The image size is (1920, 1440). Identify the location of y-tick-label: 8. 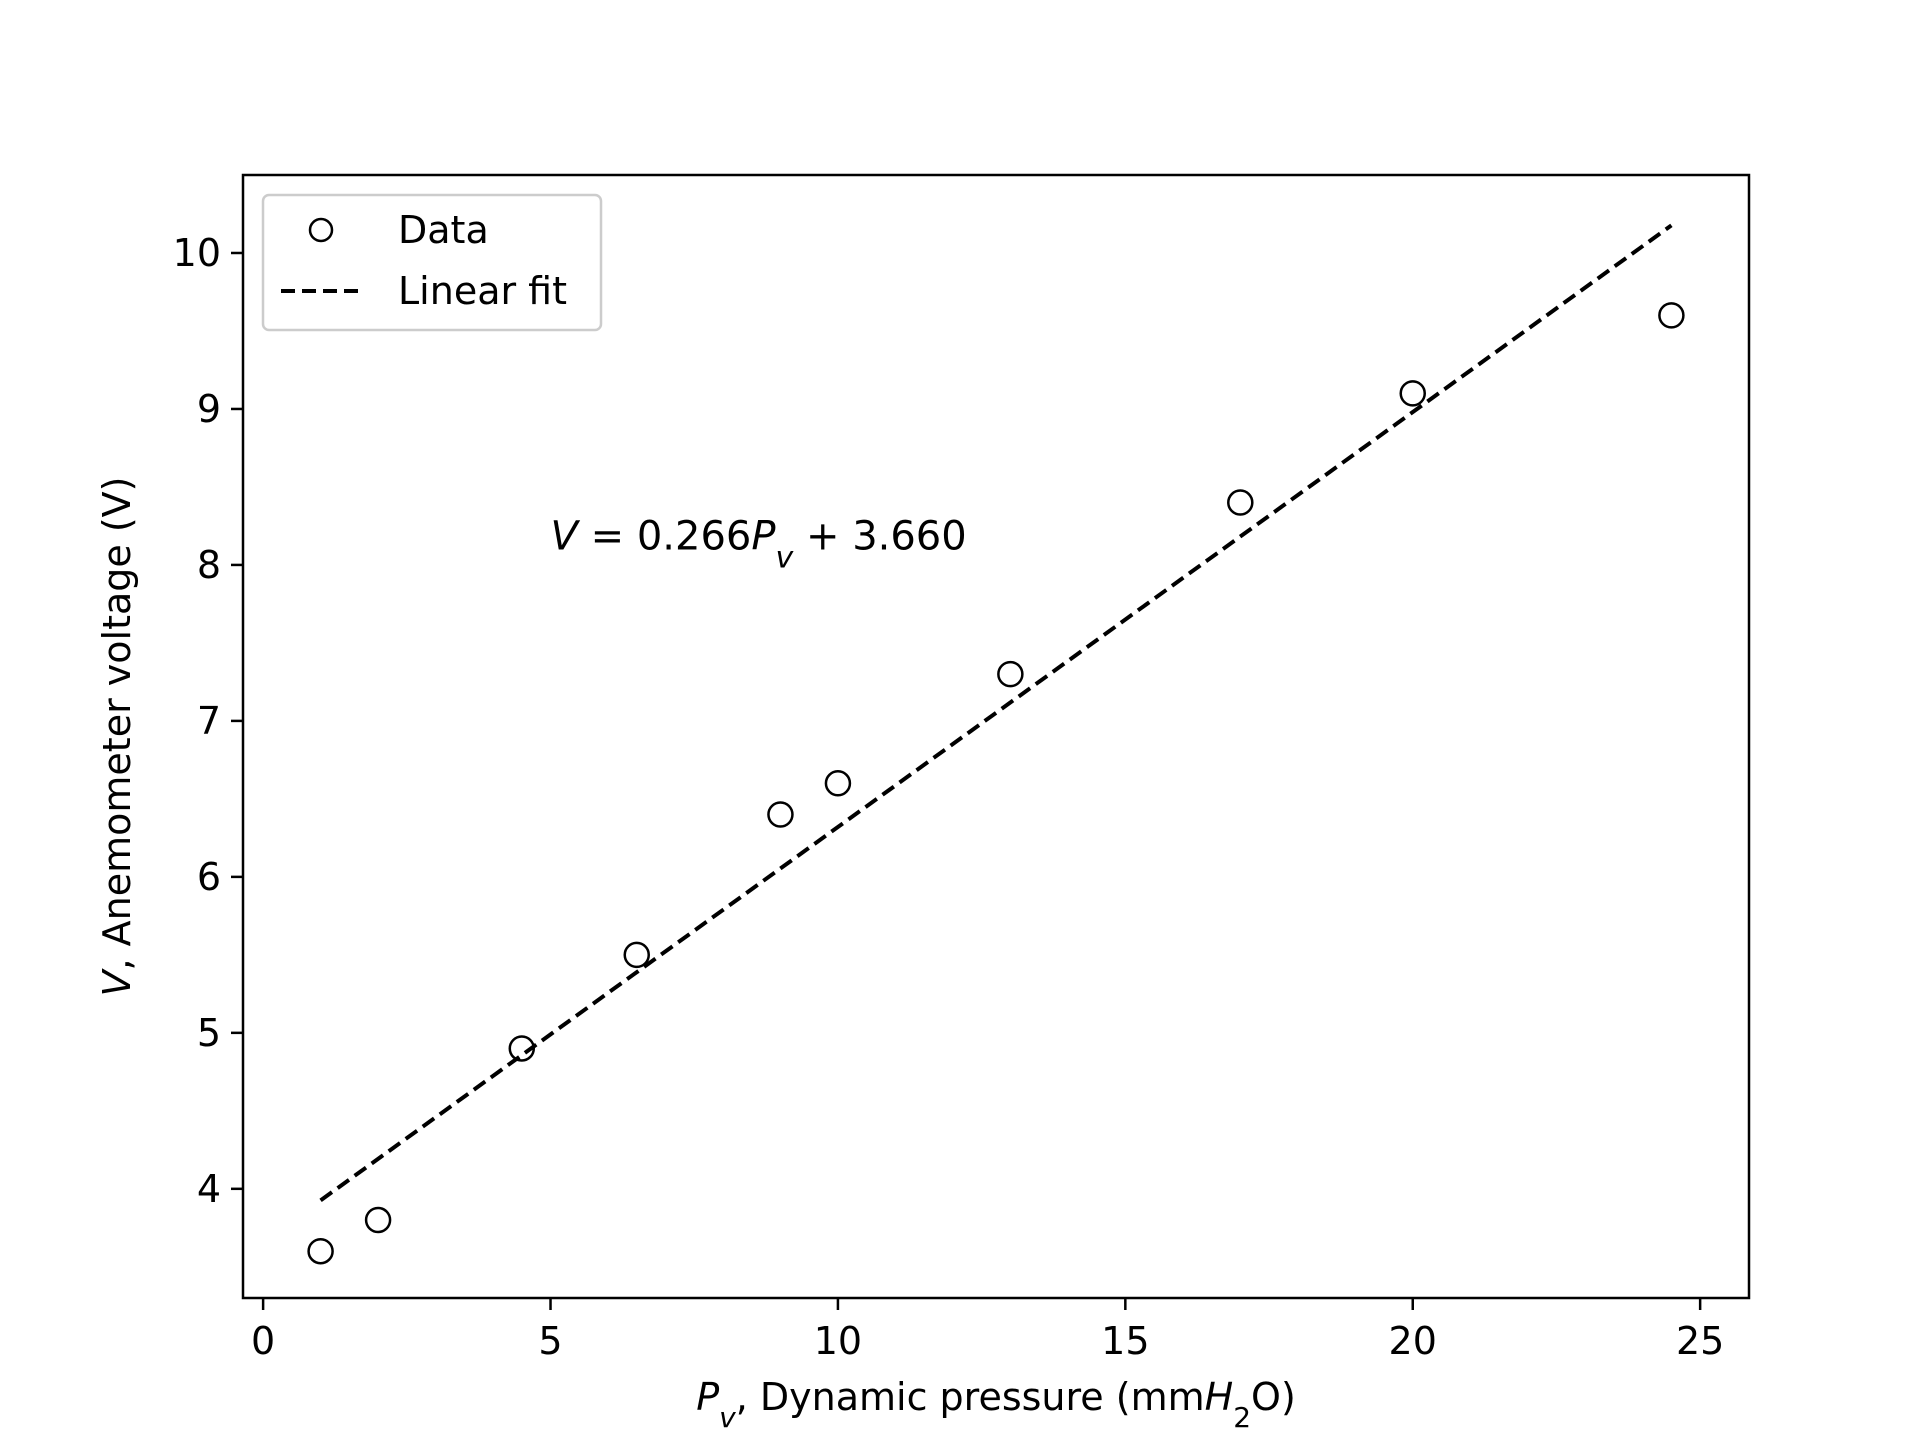
(209, 565).